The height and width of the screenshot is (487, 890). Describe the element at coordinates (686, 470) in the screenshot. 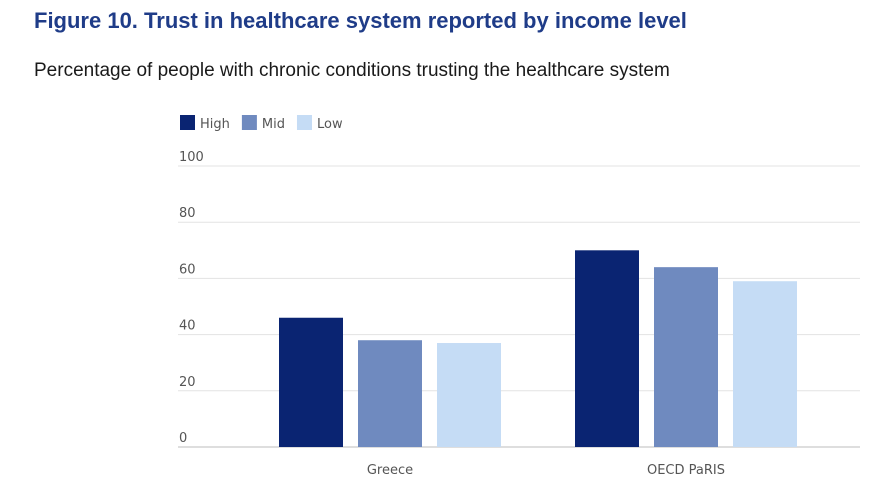

I see `x-category-label: OECD PaRIS` at that location.